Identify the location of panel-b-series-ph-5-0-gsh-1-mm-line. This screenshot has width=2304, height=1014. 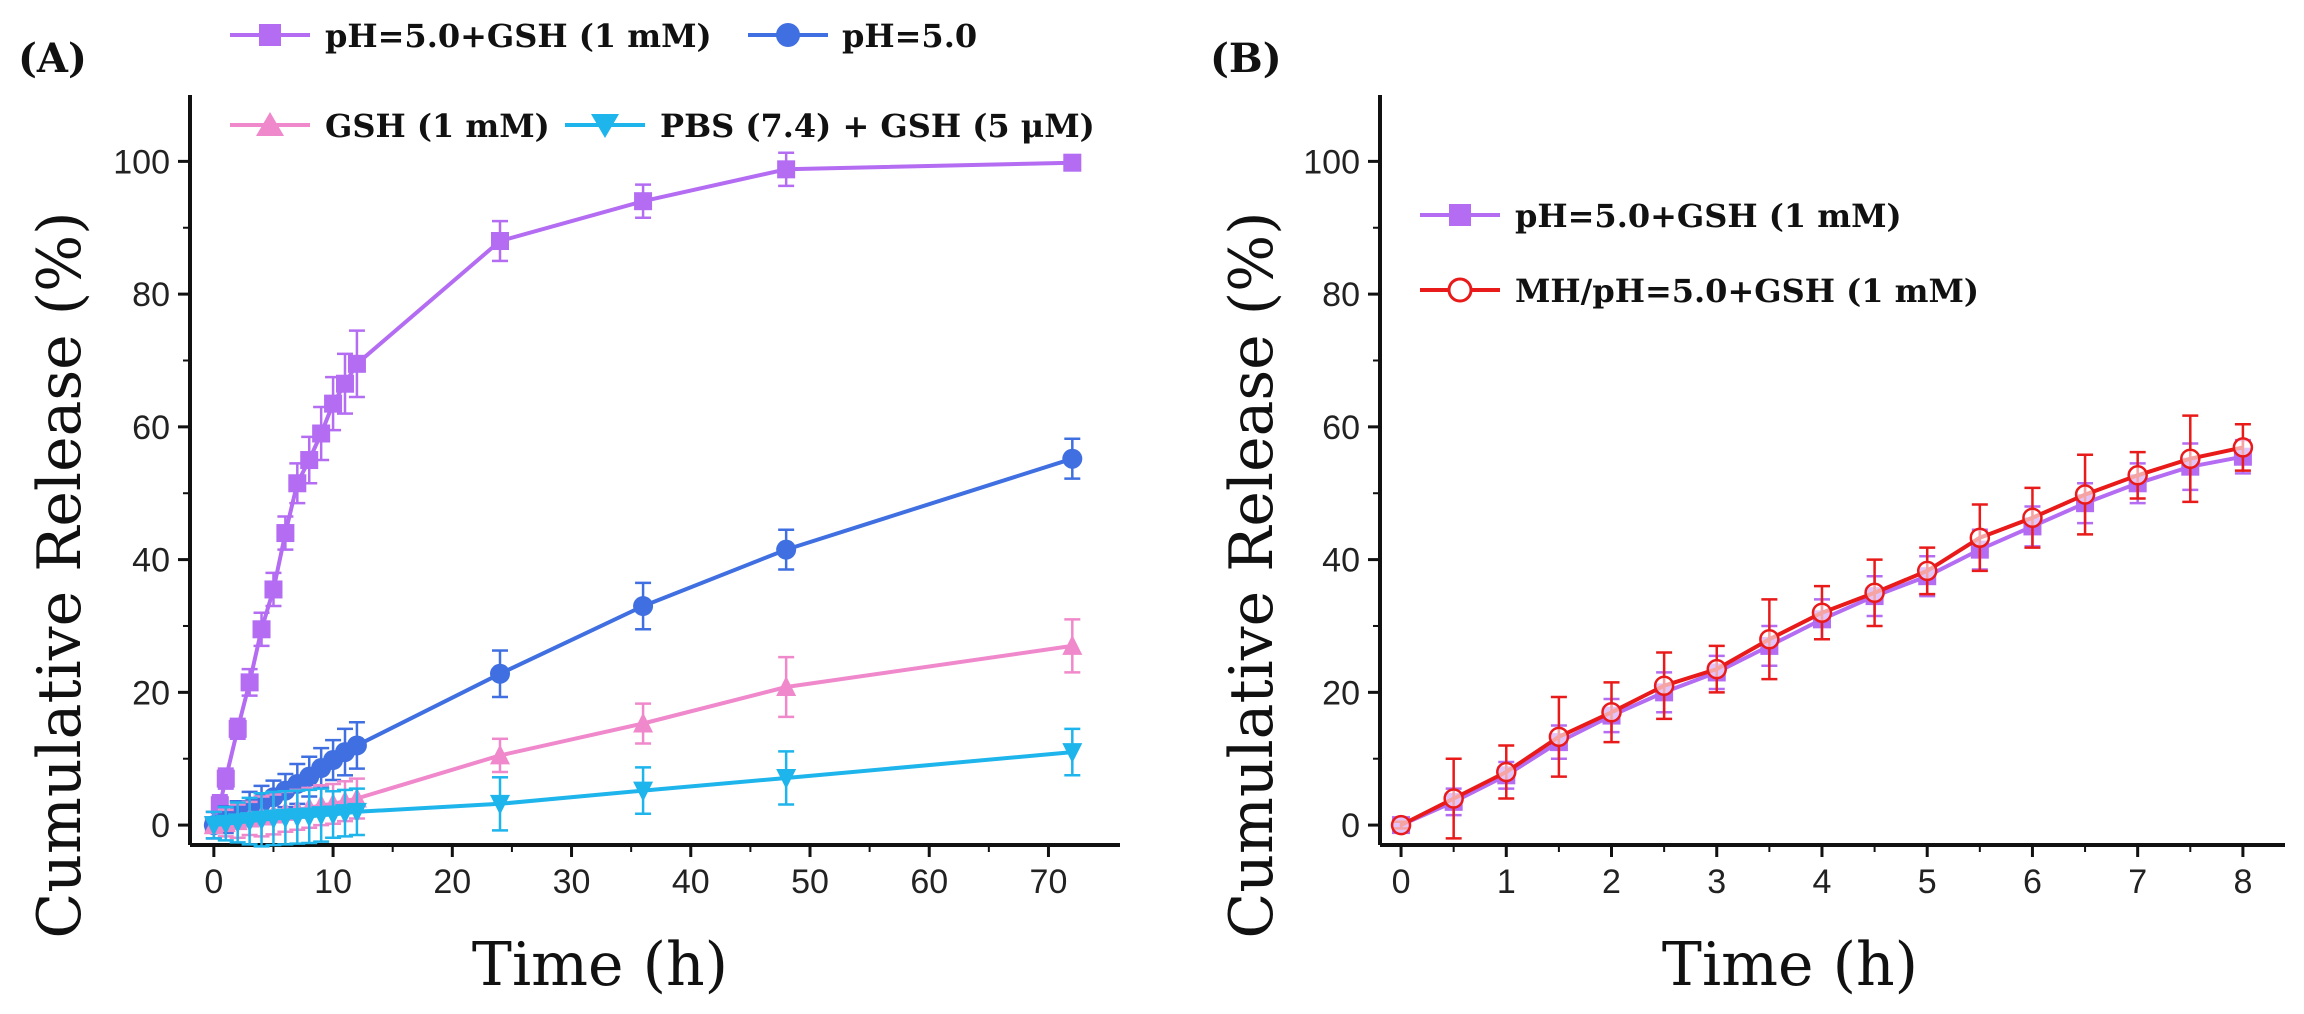
(1822, 640).